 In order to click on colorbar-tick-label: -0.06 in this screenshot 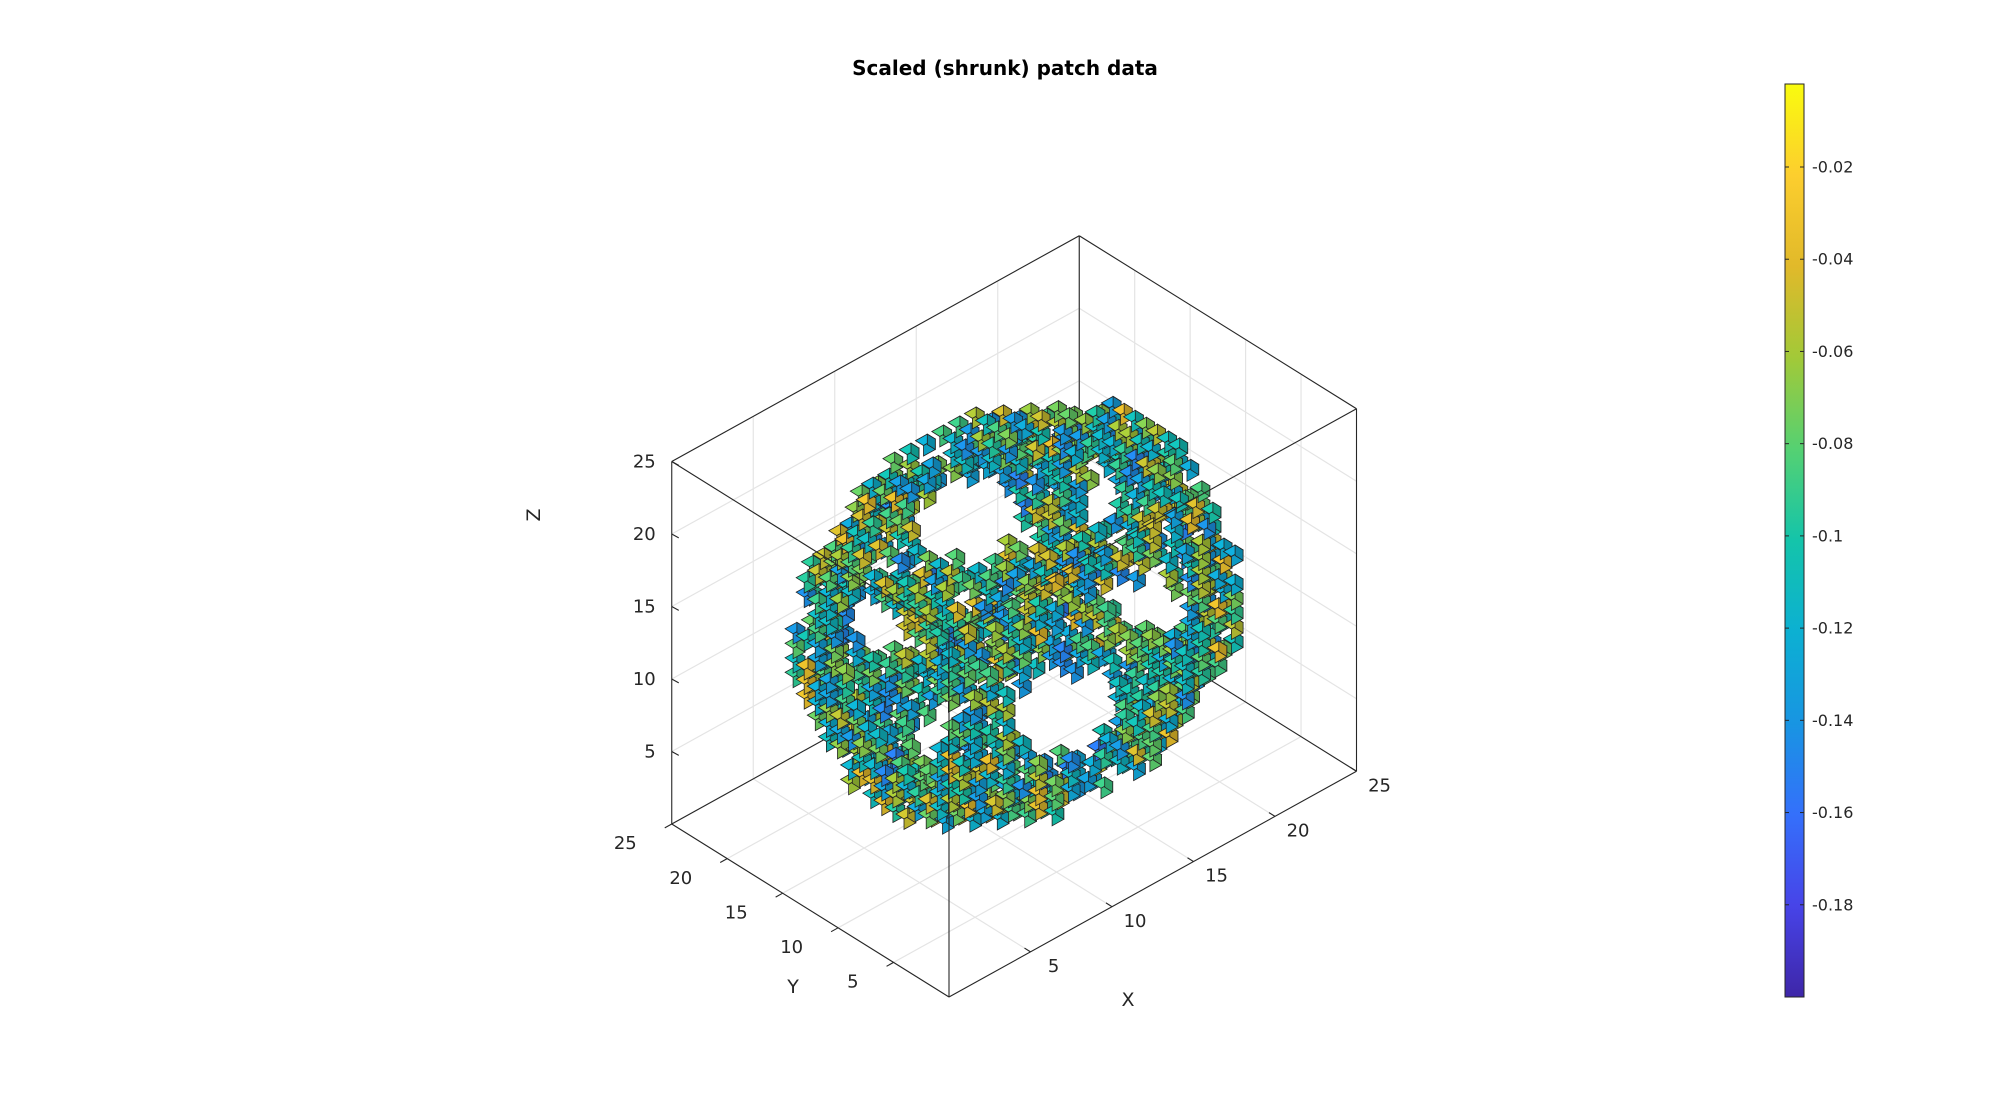, I will do `click(1832, 351)`.